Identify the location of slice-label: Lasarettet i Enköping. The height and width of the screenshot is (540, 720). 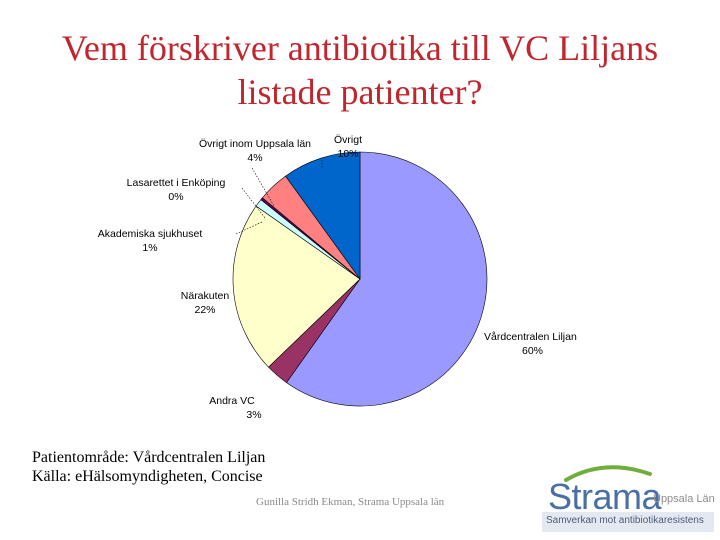
(176, 183).